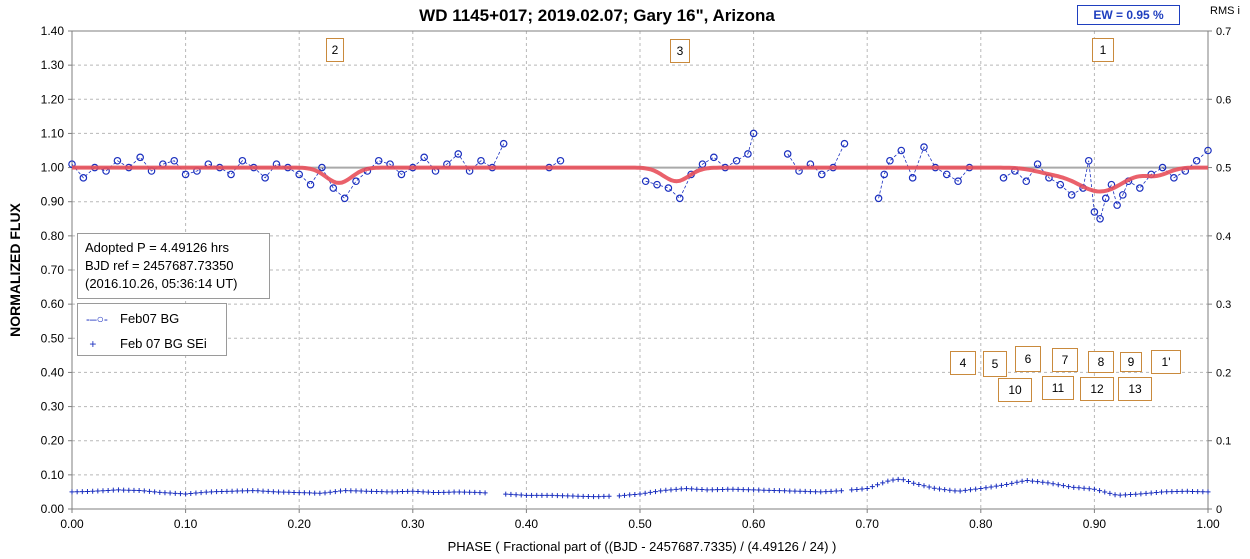 This screenshot has width=1250, height=559. I want to click on dip-label-8: 8, so click(1101, 362).